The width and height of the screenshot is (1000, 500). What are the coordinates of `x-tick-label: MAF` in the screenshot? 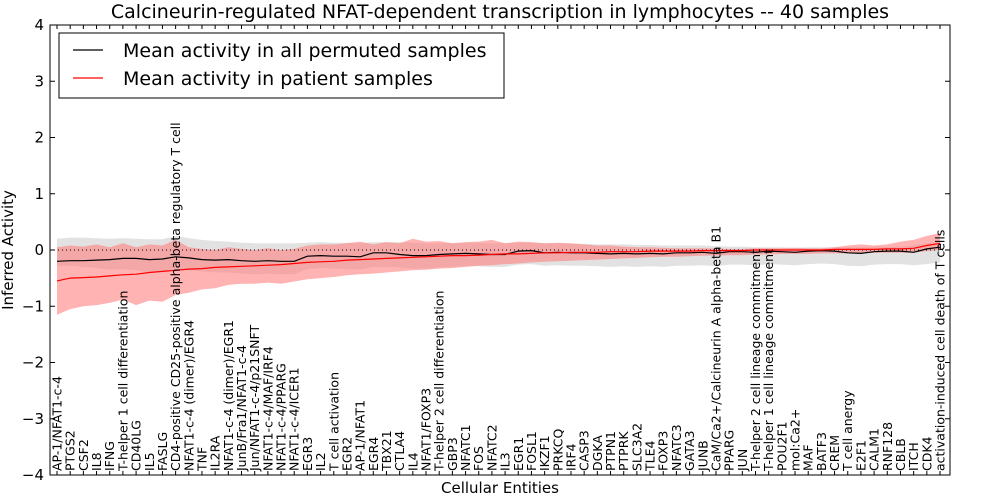 It's located at (808, 457).